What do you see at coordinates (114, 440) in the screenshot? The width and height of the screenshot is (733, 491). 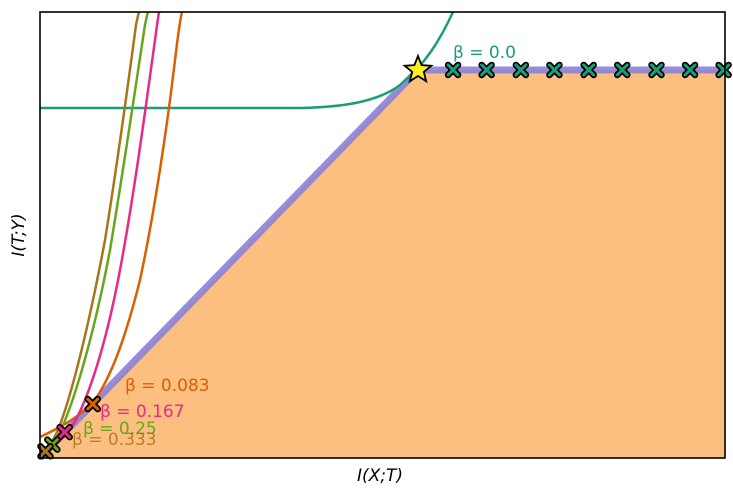 I see `label-beta-0333: β = 0.333` at bounding box center [114, 440].